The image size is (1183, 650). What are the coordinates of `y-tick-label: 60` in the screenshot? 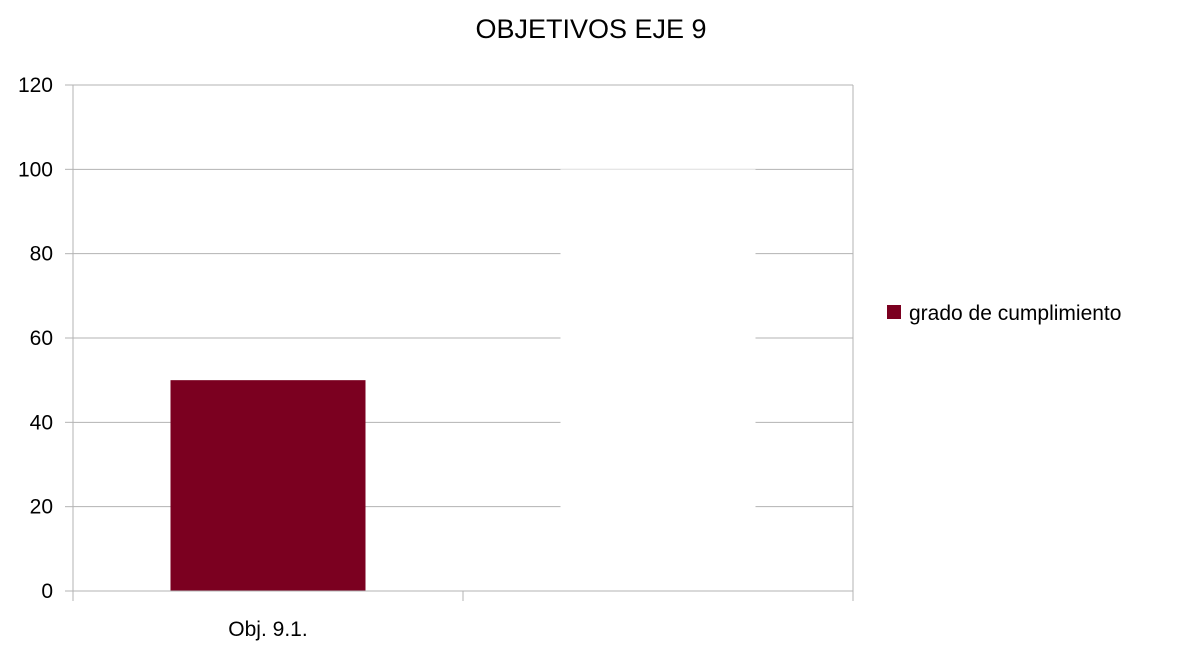 It's located at (41, 338).